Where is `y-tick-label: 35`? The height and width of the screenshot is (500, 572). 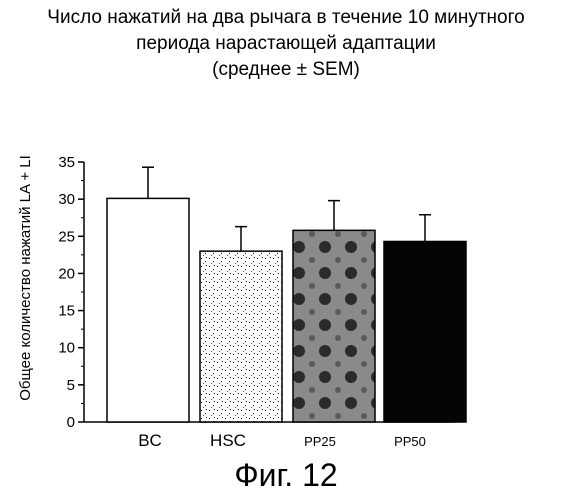
y-tick-label: 35 is located at coordinates (66, 162).